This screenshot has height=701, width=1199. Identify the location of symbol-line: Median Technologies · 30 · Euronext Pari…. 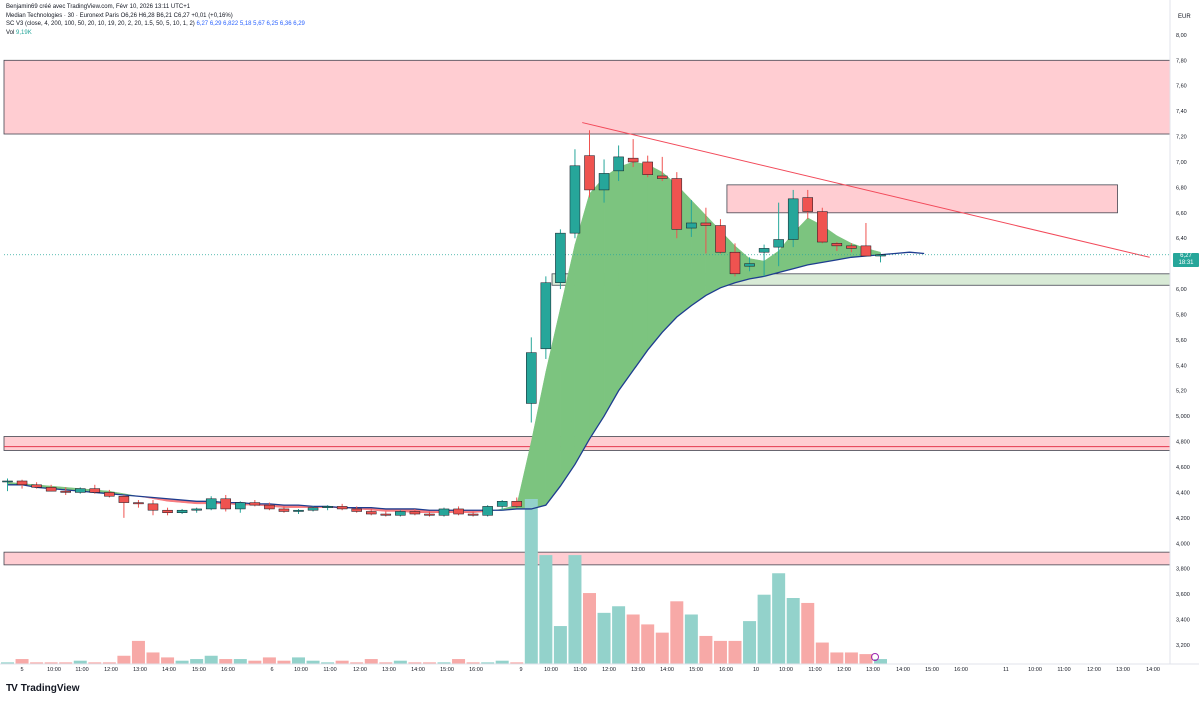
(62, 15).